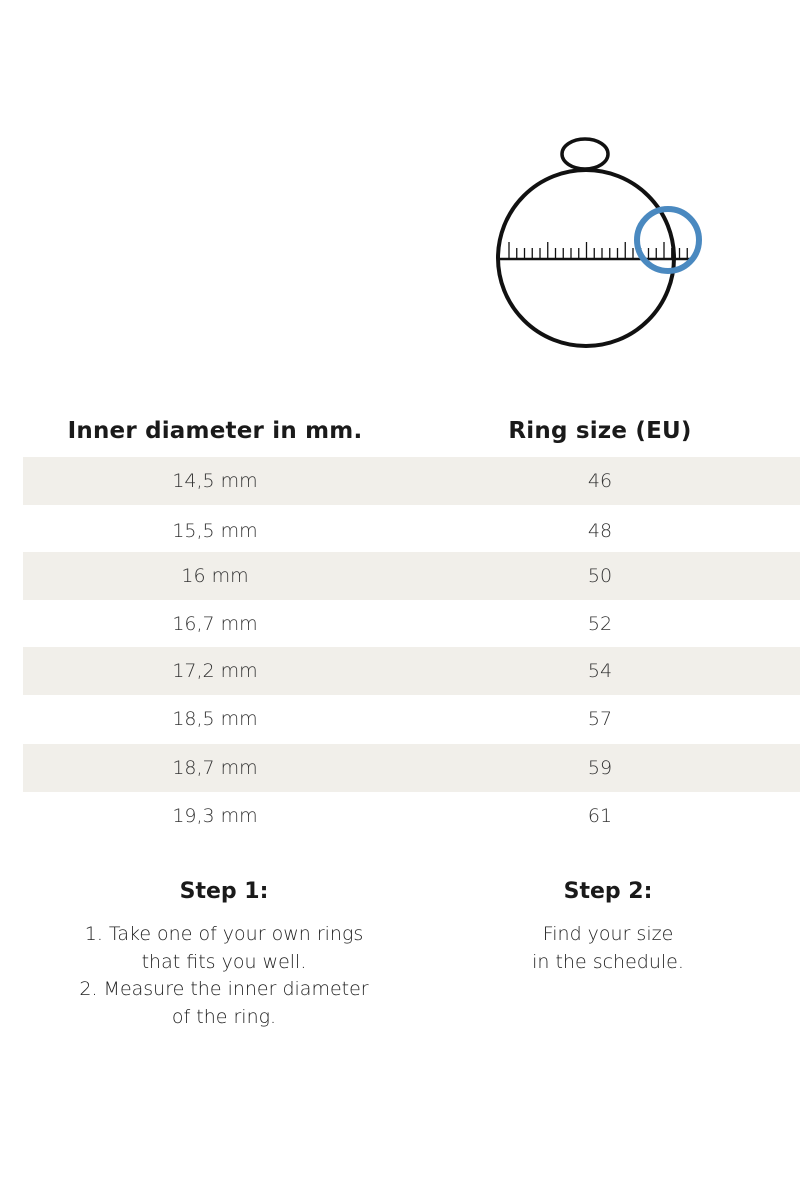 Image resolution: width=800 pixels, height=1199 pixels. I want to click on diameter-cell: 18,5 mm, so click(215, 719).